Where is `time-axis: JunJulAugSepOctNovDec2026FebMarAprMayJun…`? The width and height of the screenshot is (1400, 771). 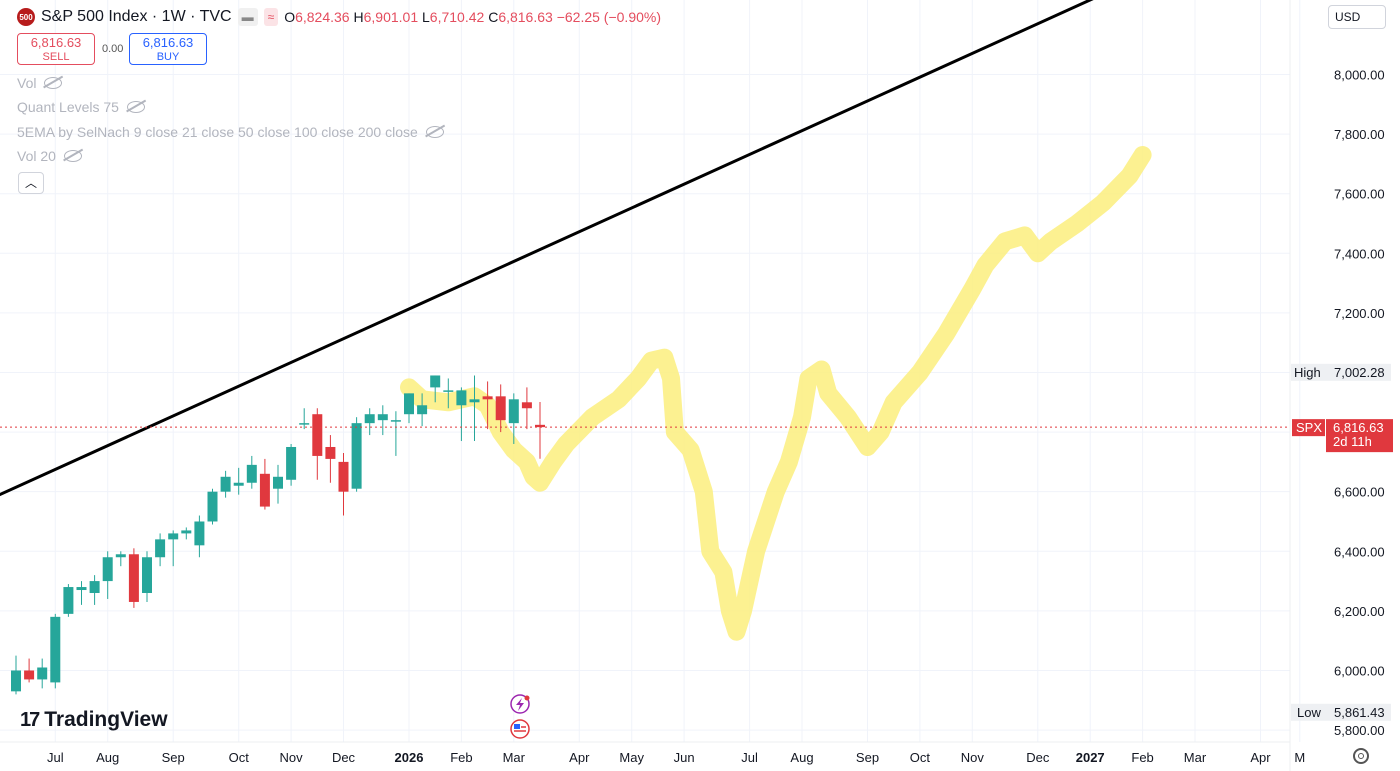
time-axis: JunJulAugSepOctNovDec2026FebMarAprMayJun… is located at coordinates (652, 757).